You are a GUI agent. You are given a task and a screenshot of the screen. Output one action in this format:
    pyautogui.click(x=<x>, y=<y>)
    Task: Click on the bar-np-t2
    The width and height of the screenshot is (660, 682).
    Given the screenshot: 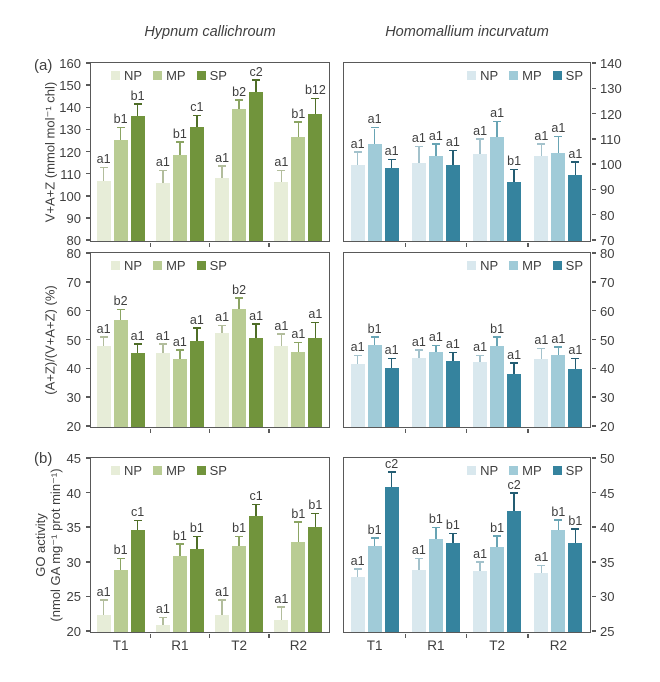 What is the action you would take?
    pyautogui.click(x=480, y=197)
    